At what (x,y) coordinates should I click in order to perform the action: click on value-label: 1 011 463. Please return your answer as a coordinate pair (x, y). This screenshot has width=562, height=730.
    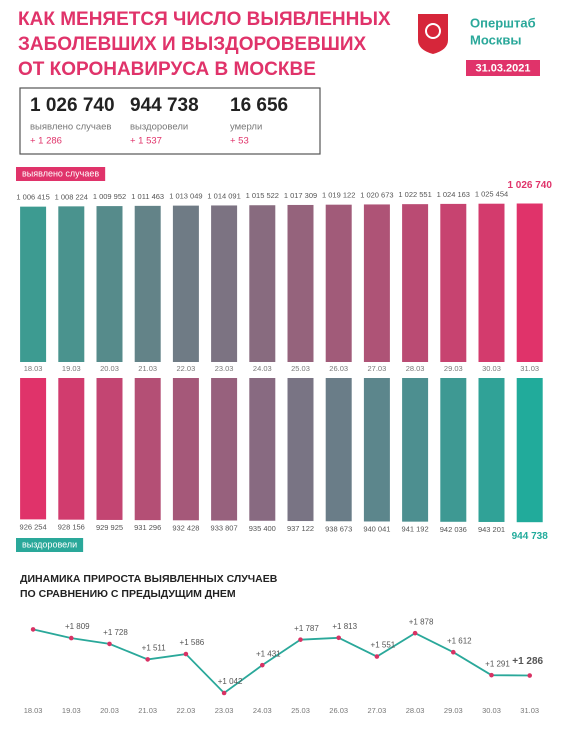
    Looking at the image, I should click on (147, 196).